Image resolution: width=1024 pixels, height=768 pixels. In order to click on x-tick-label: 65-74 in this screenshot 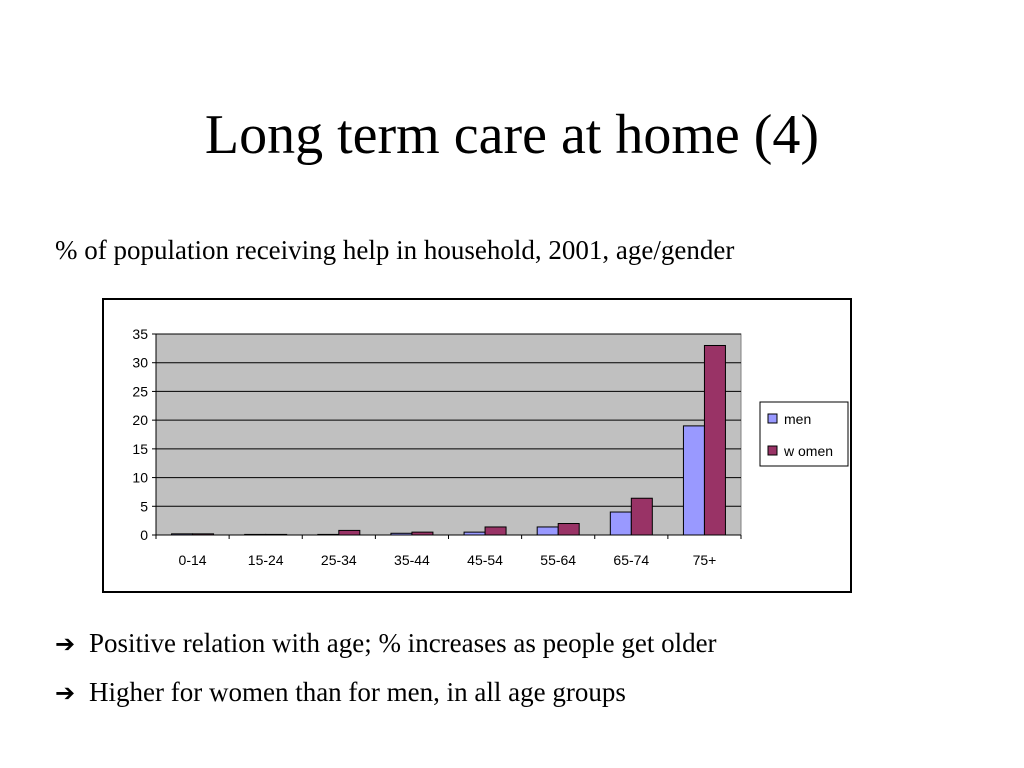, I will do `click(631, 560)`.